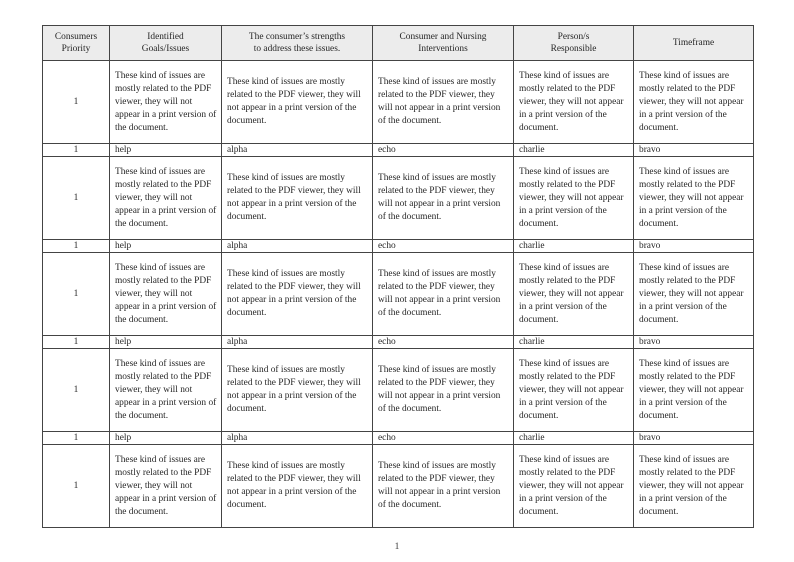  I want to click on column-header-timeframe: Timeframe, so click(693, 43).